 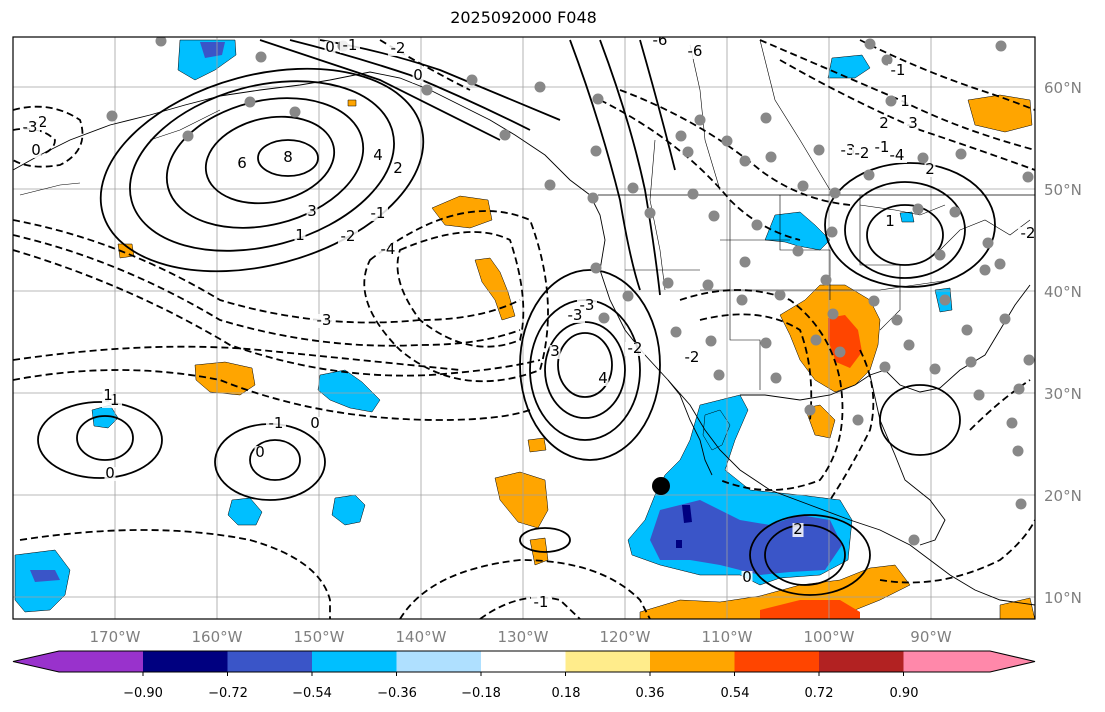 I want to click on colorbar-tick-label: 0.54, so click(x=735, y=693).